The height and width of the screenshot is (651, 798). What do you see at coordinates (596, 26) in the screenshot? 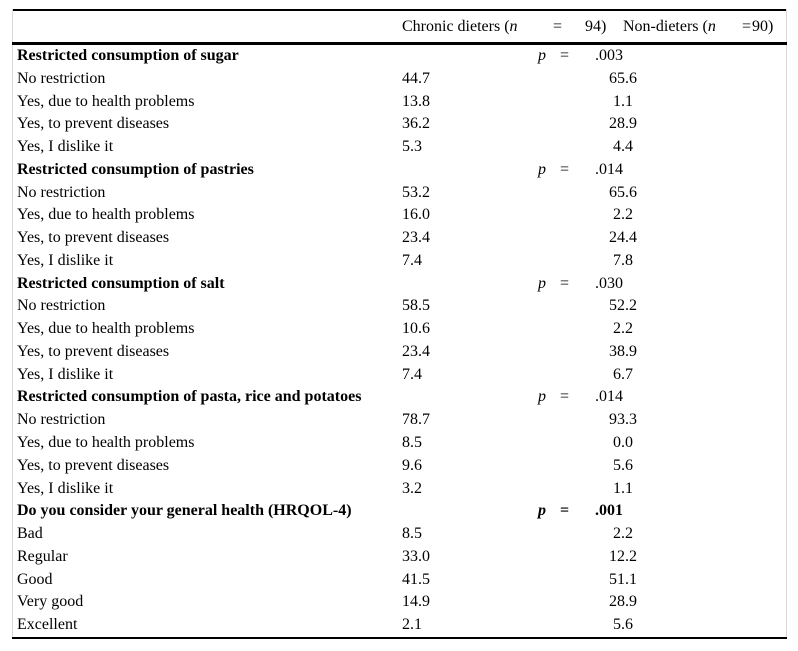
I see `header-chronic-n-value: 94)` at bounding box center [596, 26].